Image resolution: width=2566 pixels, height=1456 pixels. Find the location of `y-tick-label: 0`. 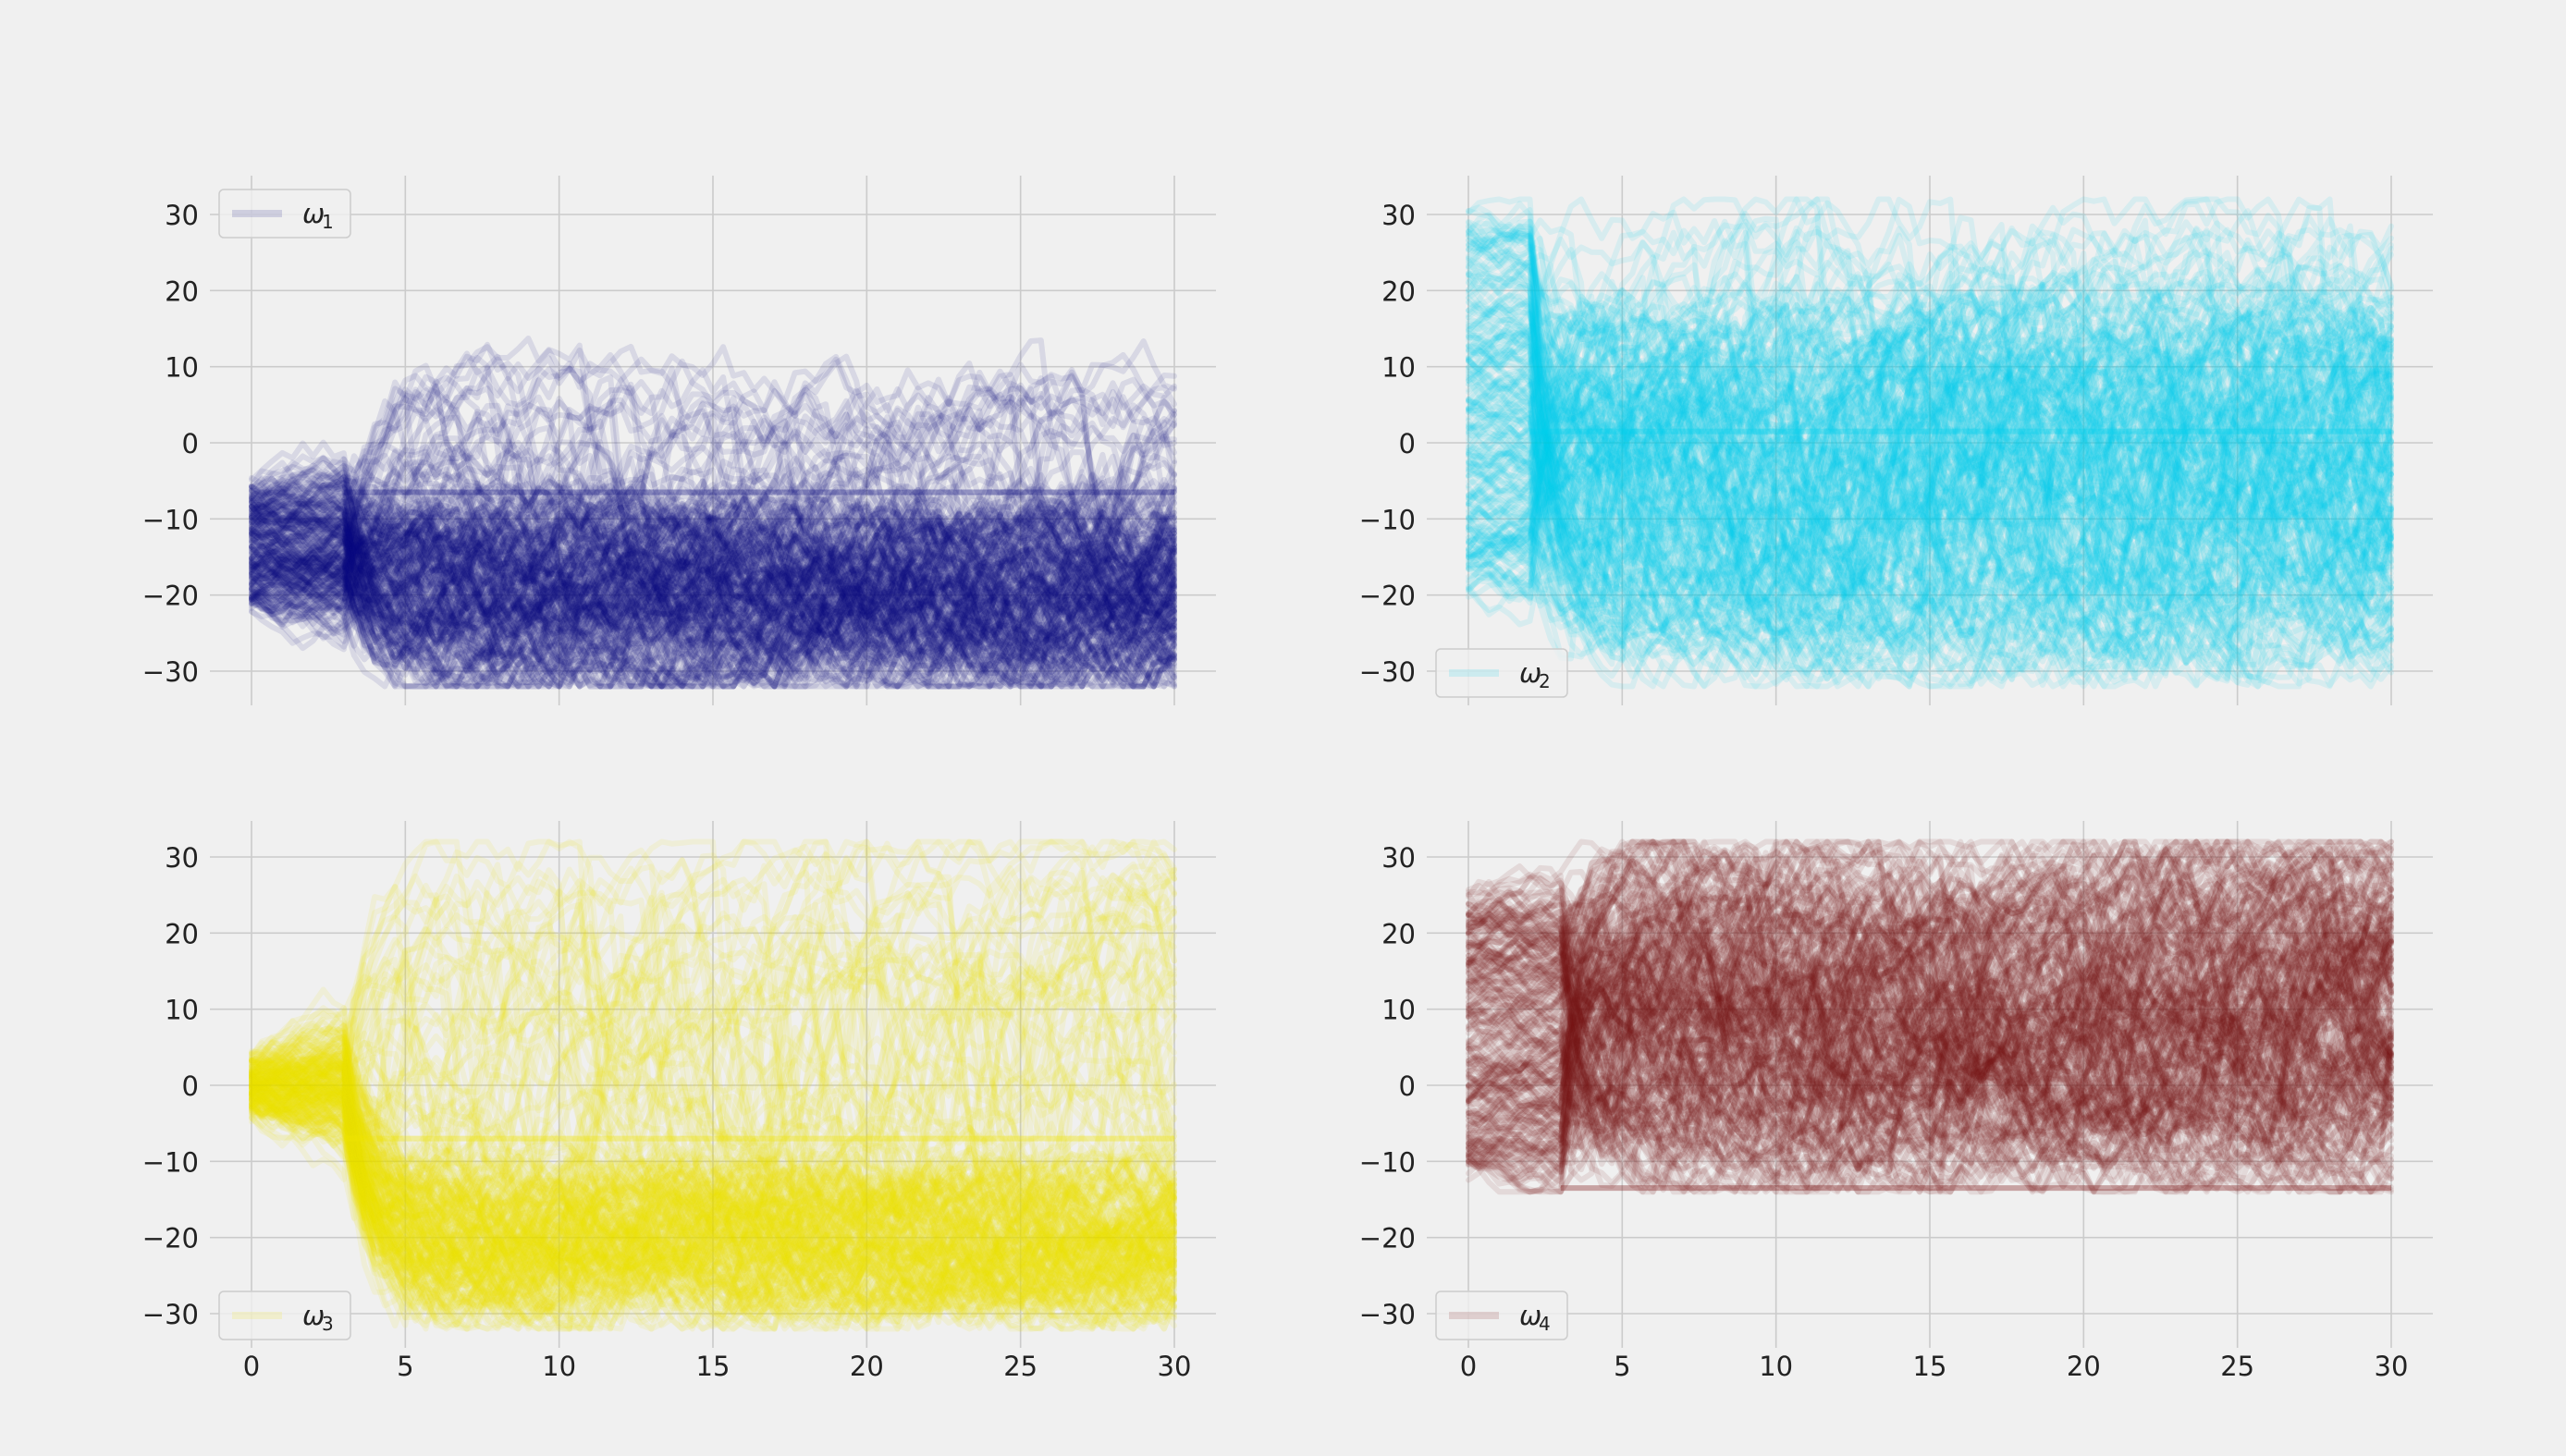

y-tick-label: 0 is located at coordinates (1407, 1086).